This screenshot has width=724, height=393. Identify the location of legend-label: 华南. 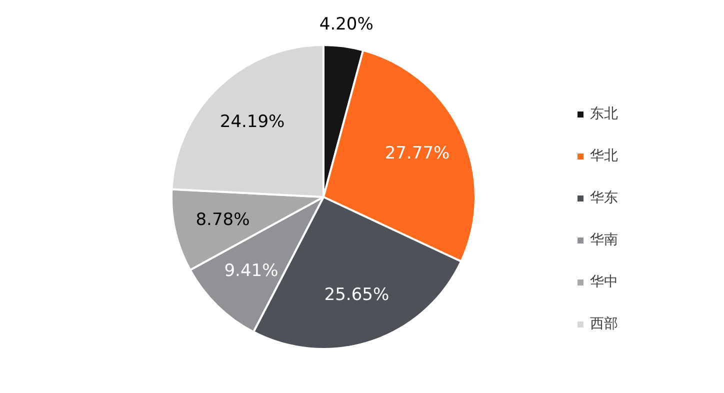
(604, 240).